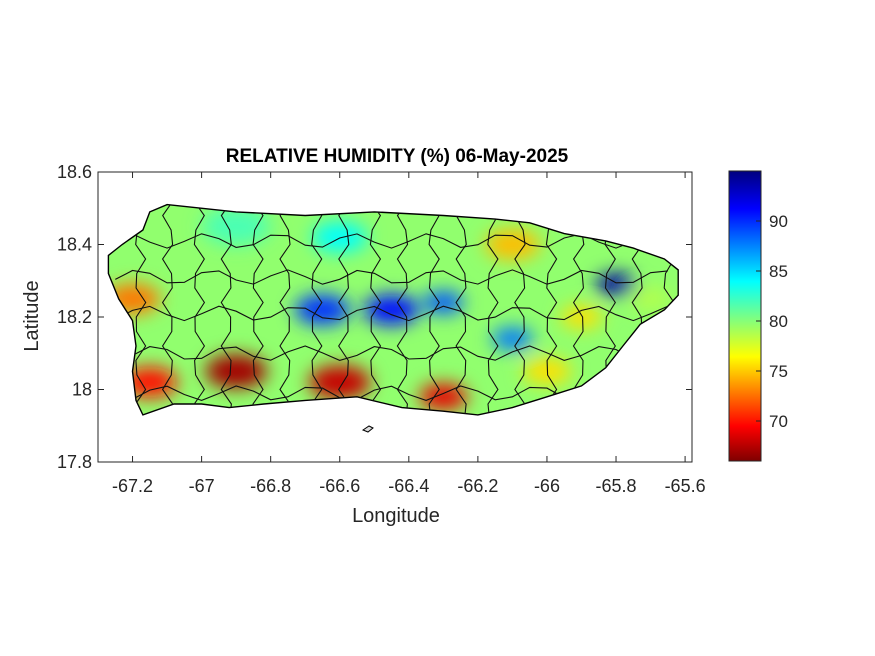  I want to click on colorbar-tick-label: 80, so click(778, 321).